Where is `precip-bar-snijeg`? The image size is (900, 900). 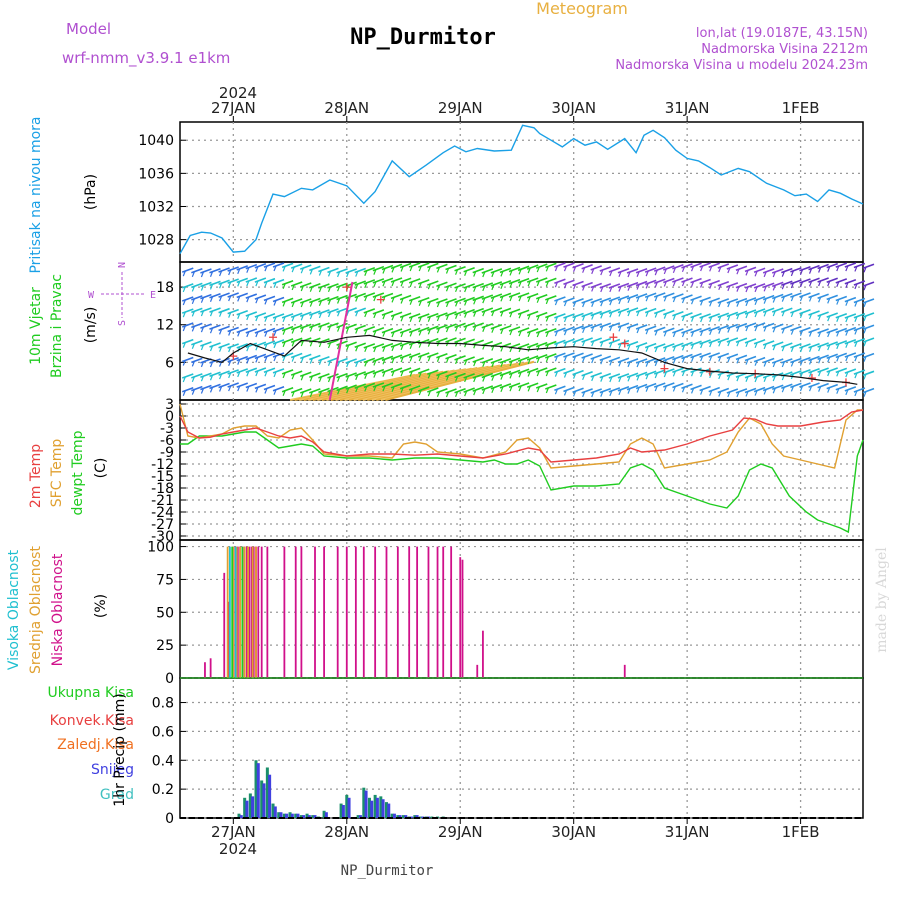
precip-bar-snijeg is located at coordinates (304, 816).